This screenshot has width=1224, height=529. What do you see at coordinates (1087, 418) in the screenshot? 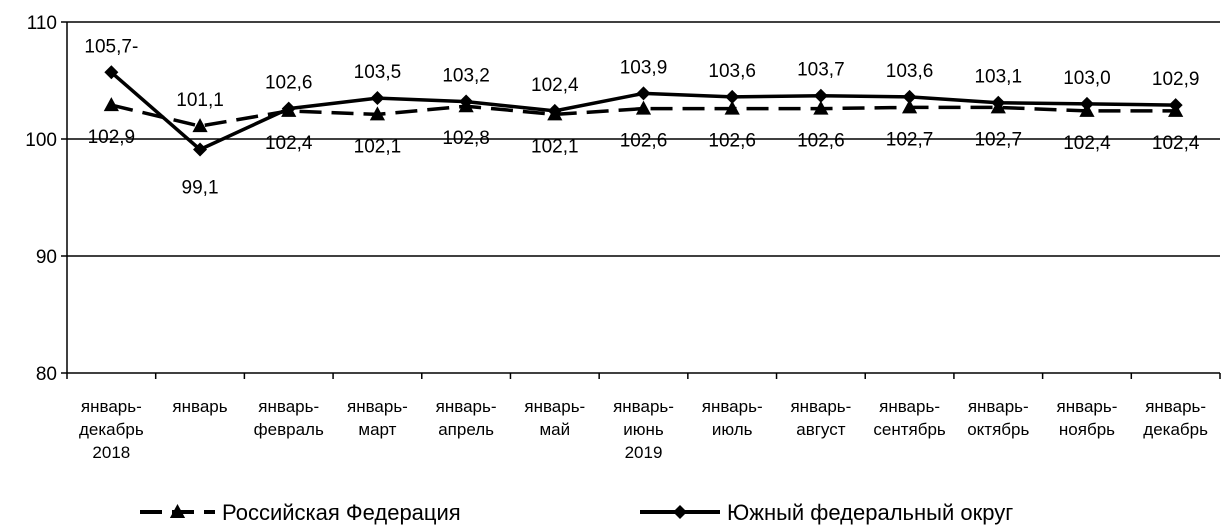
I see `x-category-label: январь-ноябрь` at bounding box center [1087, 418].